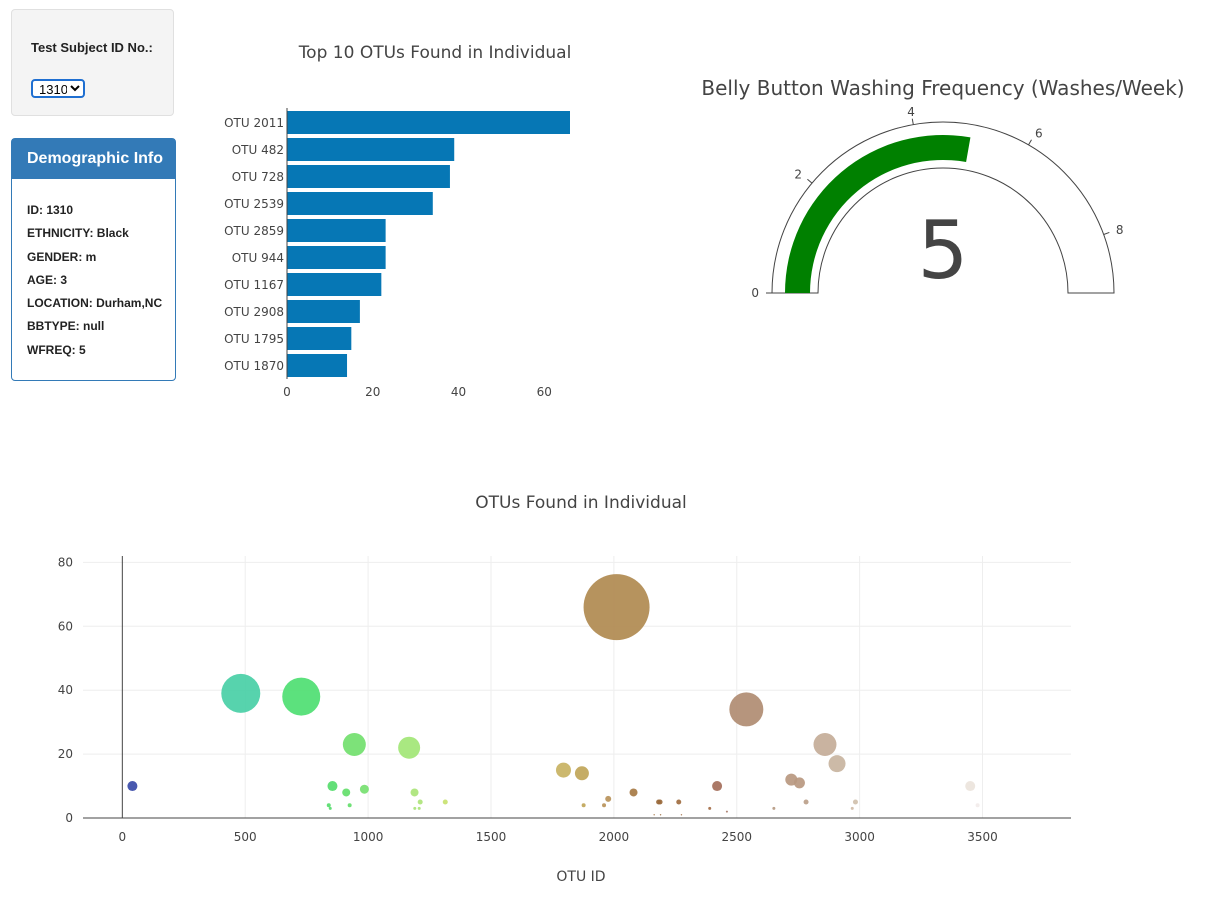 Image resolution: width=1216 pixels, height=901 pixels. What do you see at coordinates (47, 279) in the screenshot?
I see `demographic-line: AGE: 3` at bounding box center [47, 279].